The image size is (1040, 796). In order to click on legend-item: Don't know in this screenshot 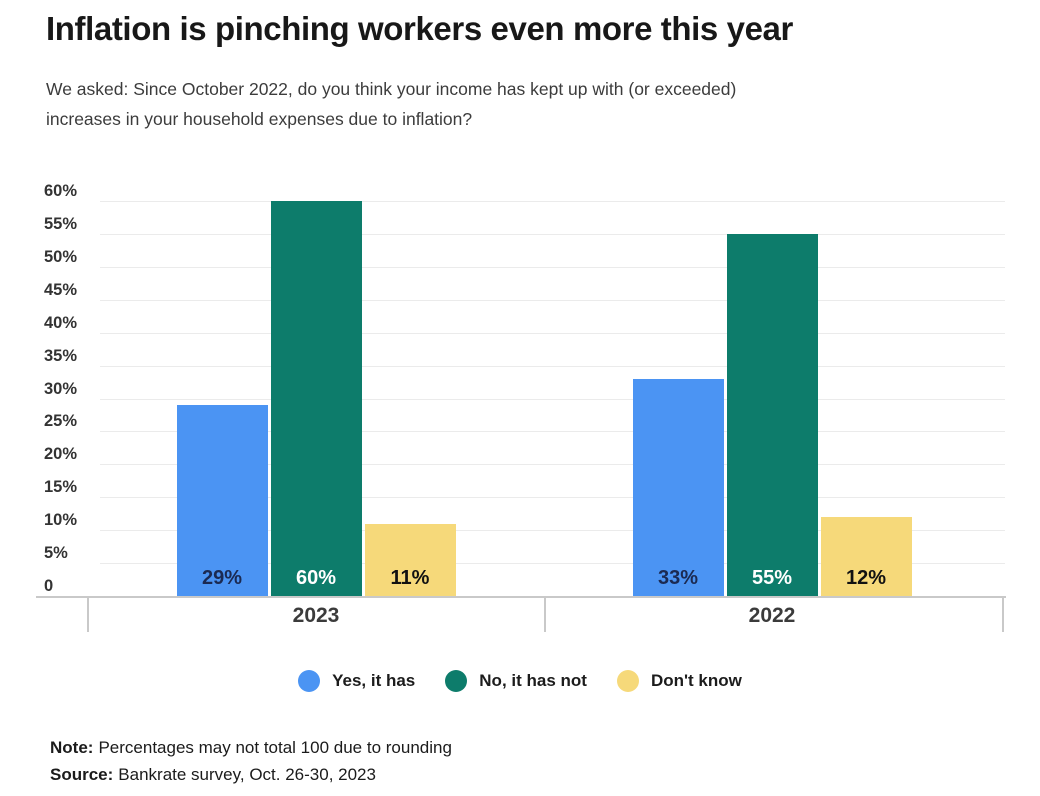, I will do `click(679, 681)`.